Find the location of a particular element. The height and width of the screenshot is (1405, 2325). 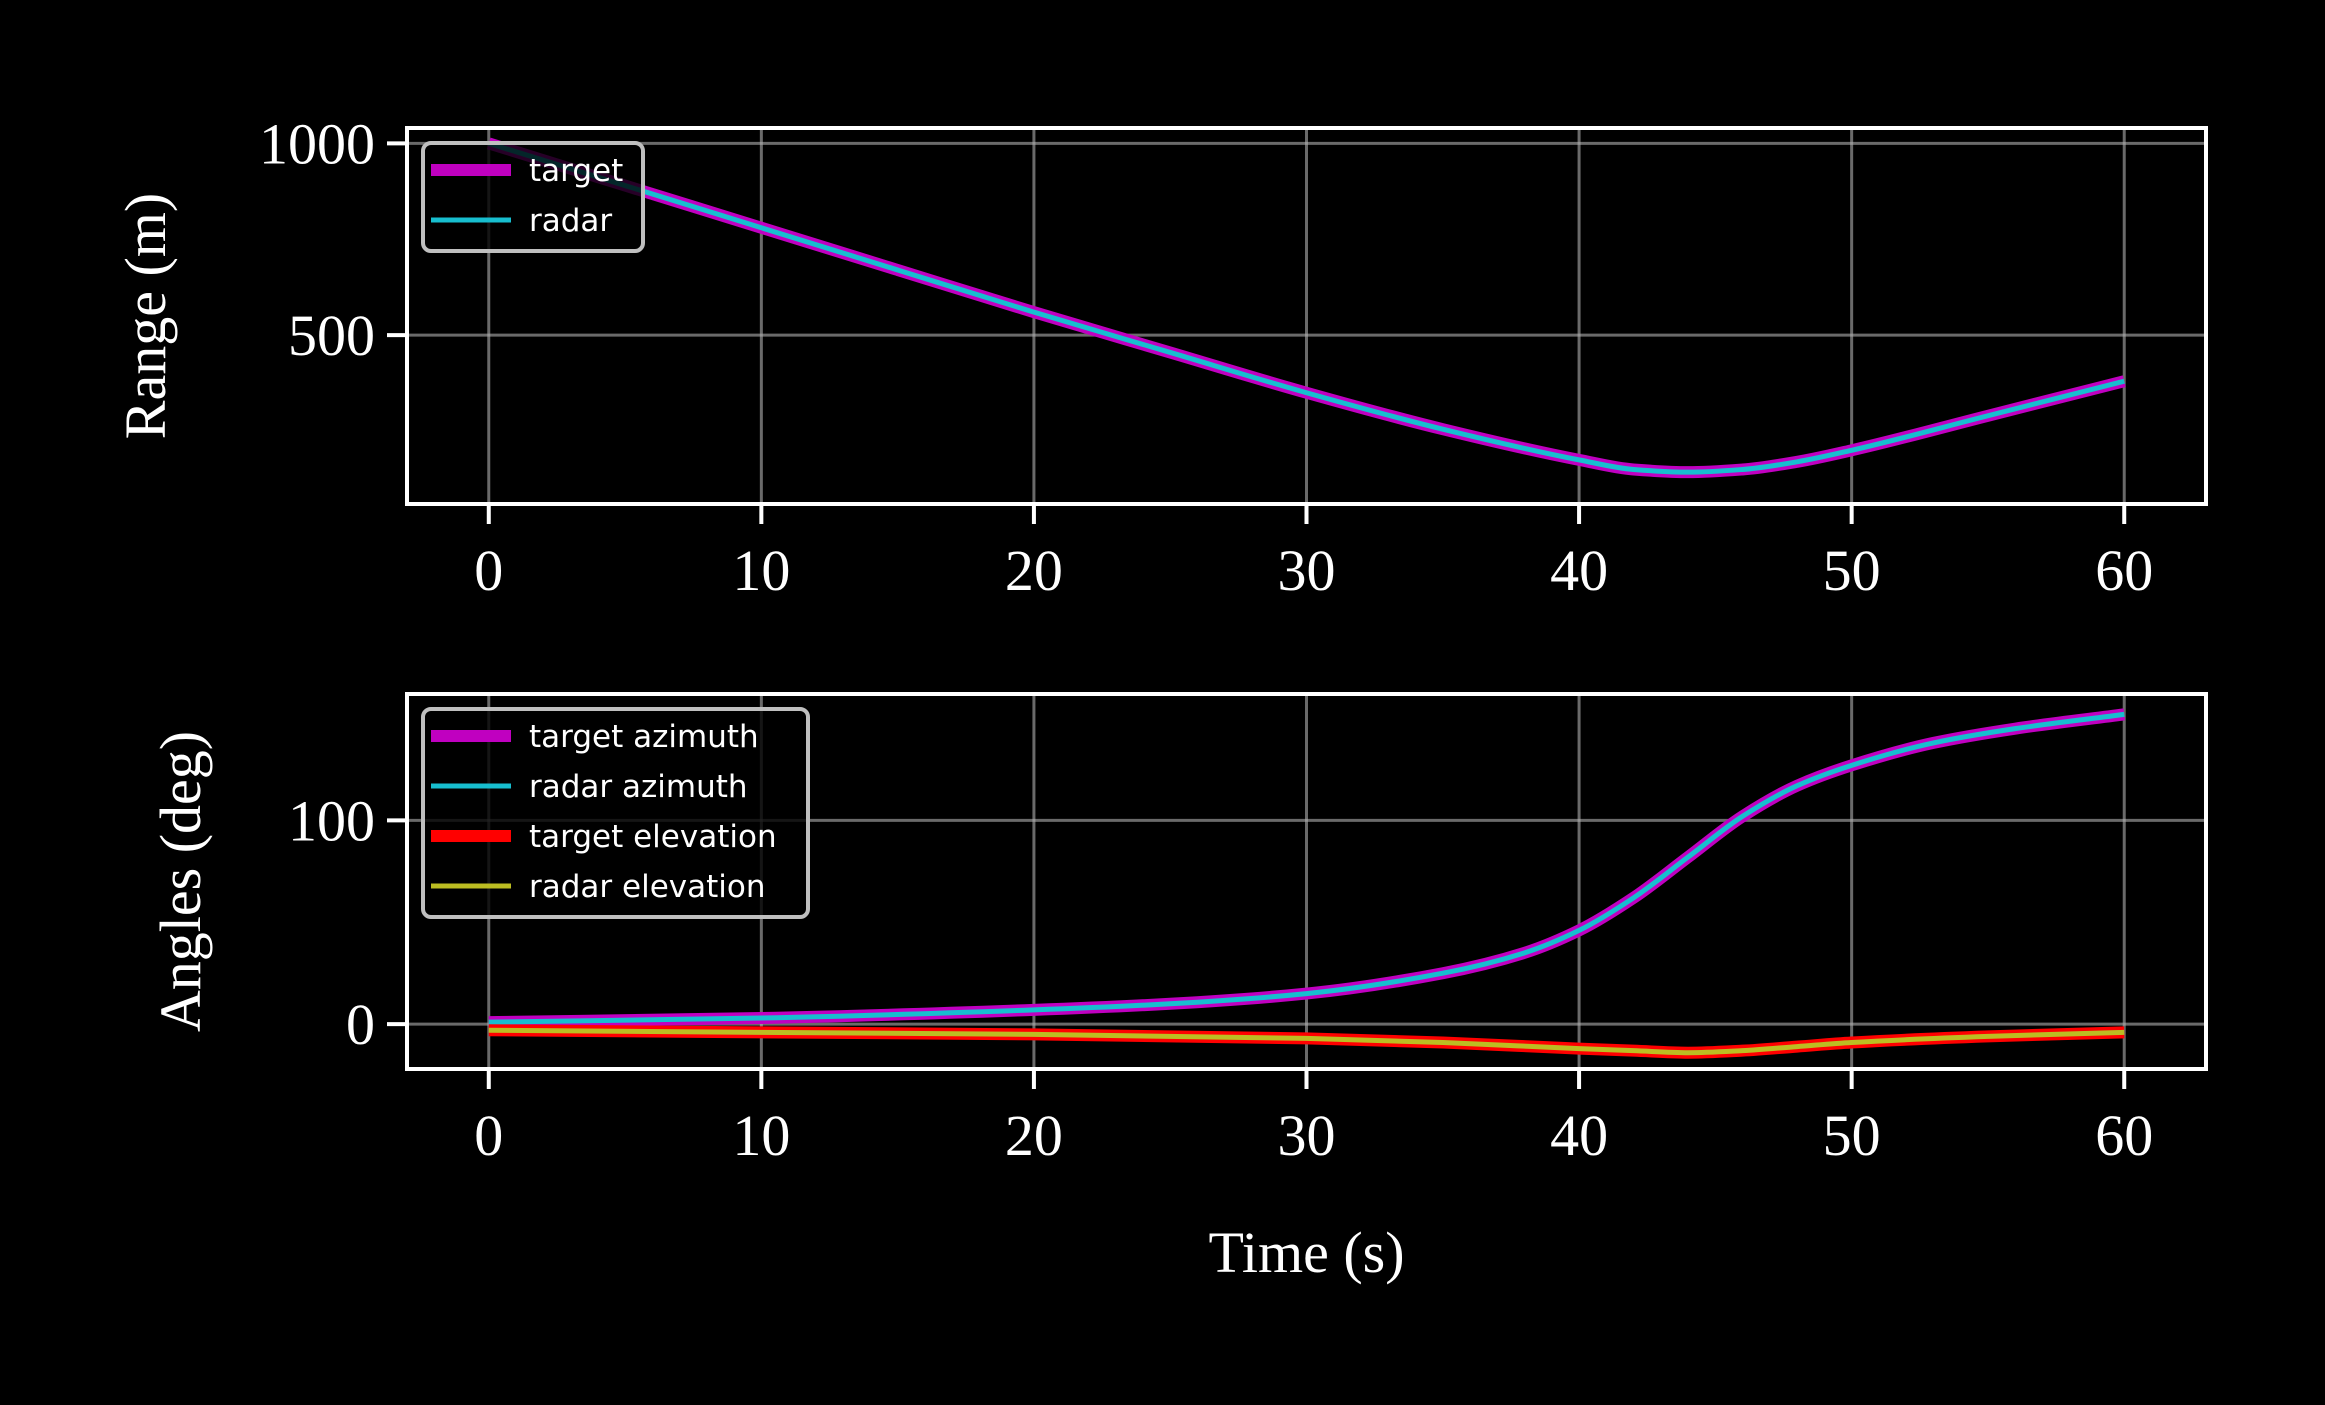

y-axis-label: Range (m) is located at coordinates (145, 316).